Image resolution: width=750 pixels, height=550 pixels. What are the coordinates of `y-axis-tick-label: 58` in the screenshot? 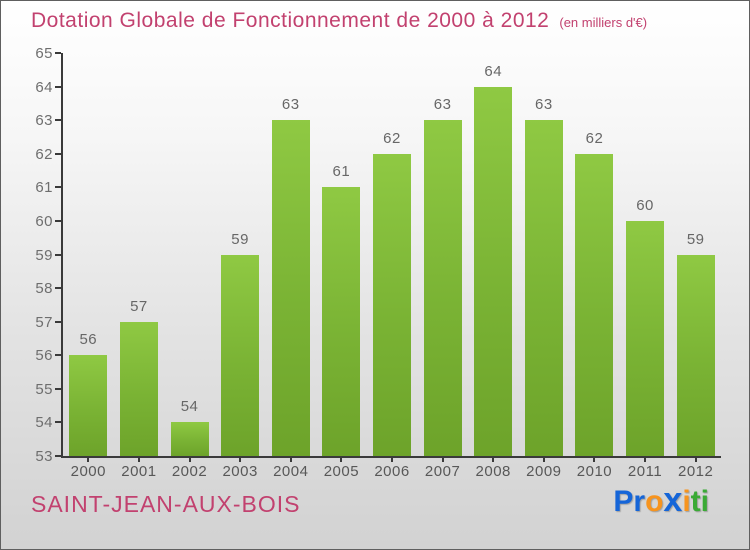 It's located at (44, 289).